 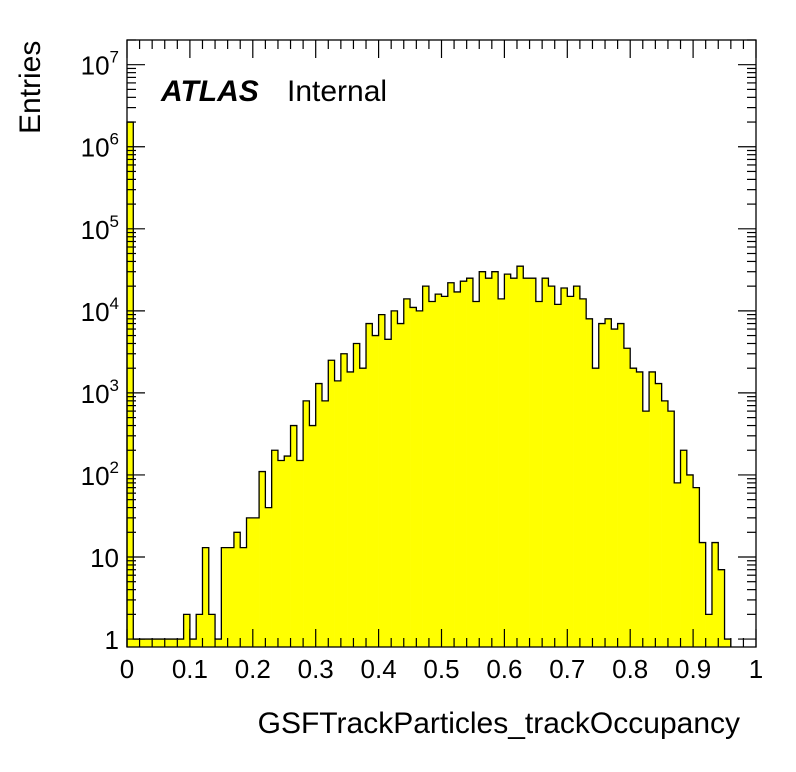 I want to click on x-tick-label: 0.9, so click(x=693, y=669).